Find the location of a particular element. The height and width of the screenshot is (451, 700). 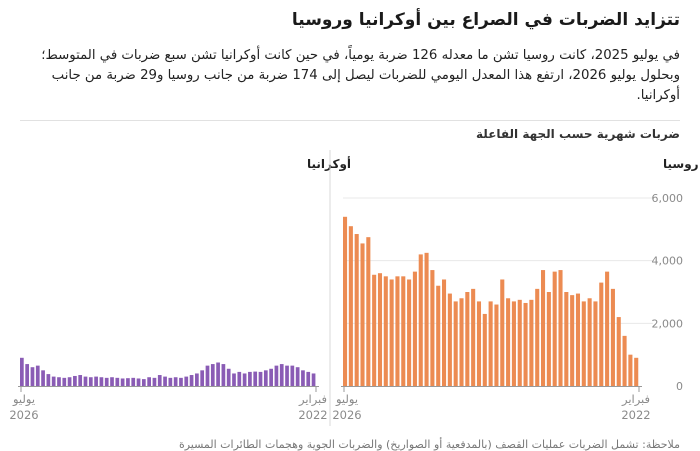

y-tick-label: 2,000 is located at coordinates (668, 323).